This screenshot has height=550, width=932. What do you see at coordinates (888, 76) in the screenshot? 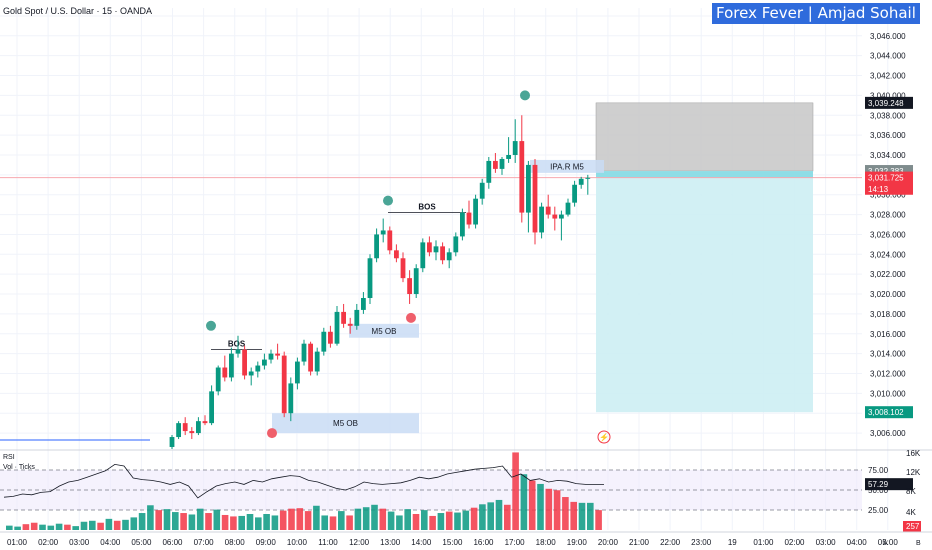
I see `y-tick-label: 3,042.000` at bounding box center [888, 76].